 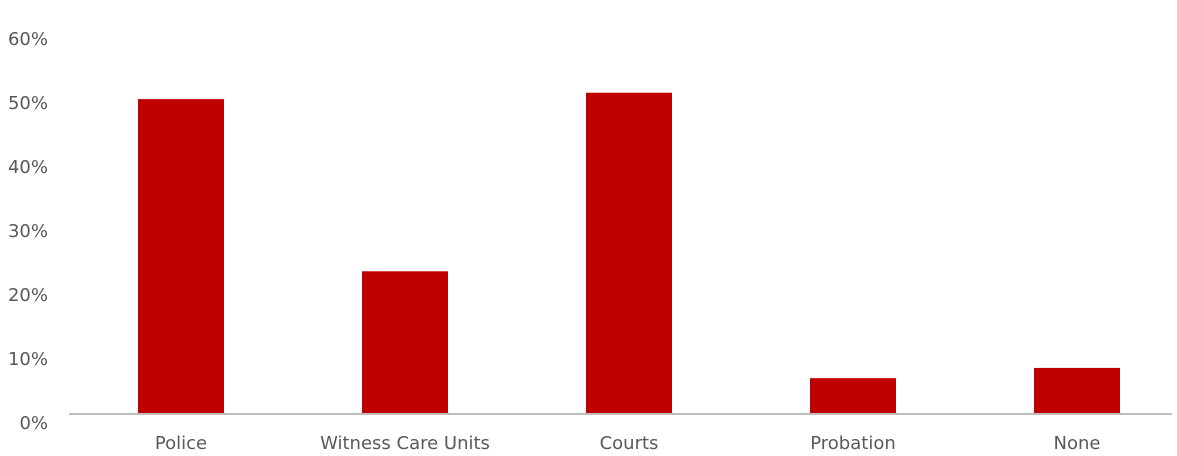 I want to click on x-tick-label: Police, so click(x=181, y=443).